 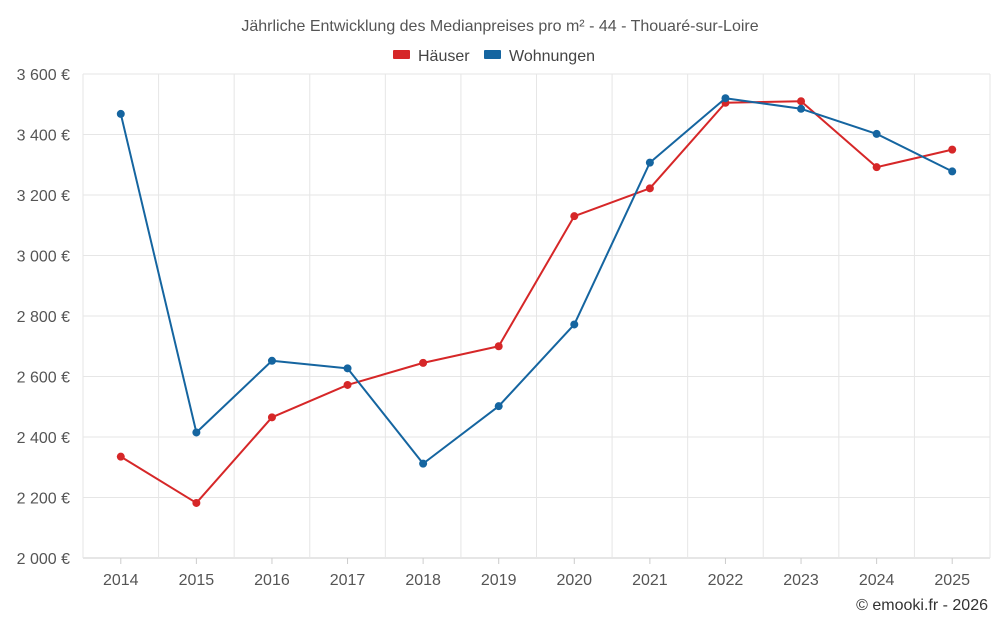 What do you see at coordinates (197, 580) in the screenshot?
I see `x-tick-label: 2015` at bounding box center [197, 580].